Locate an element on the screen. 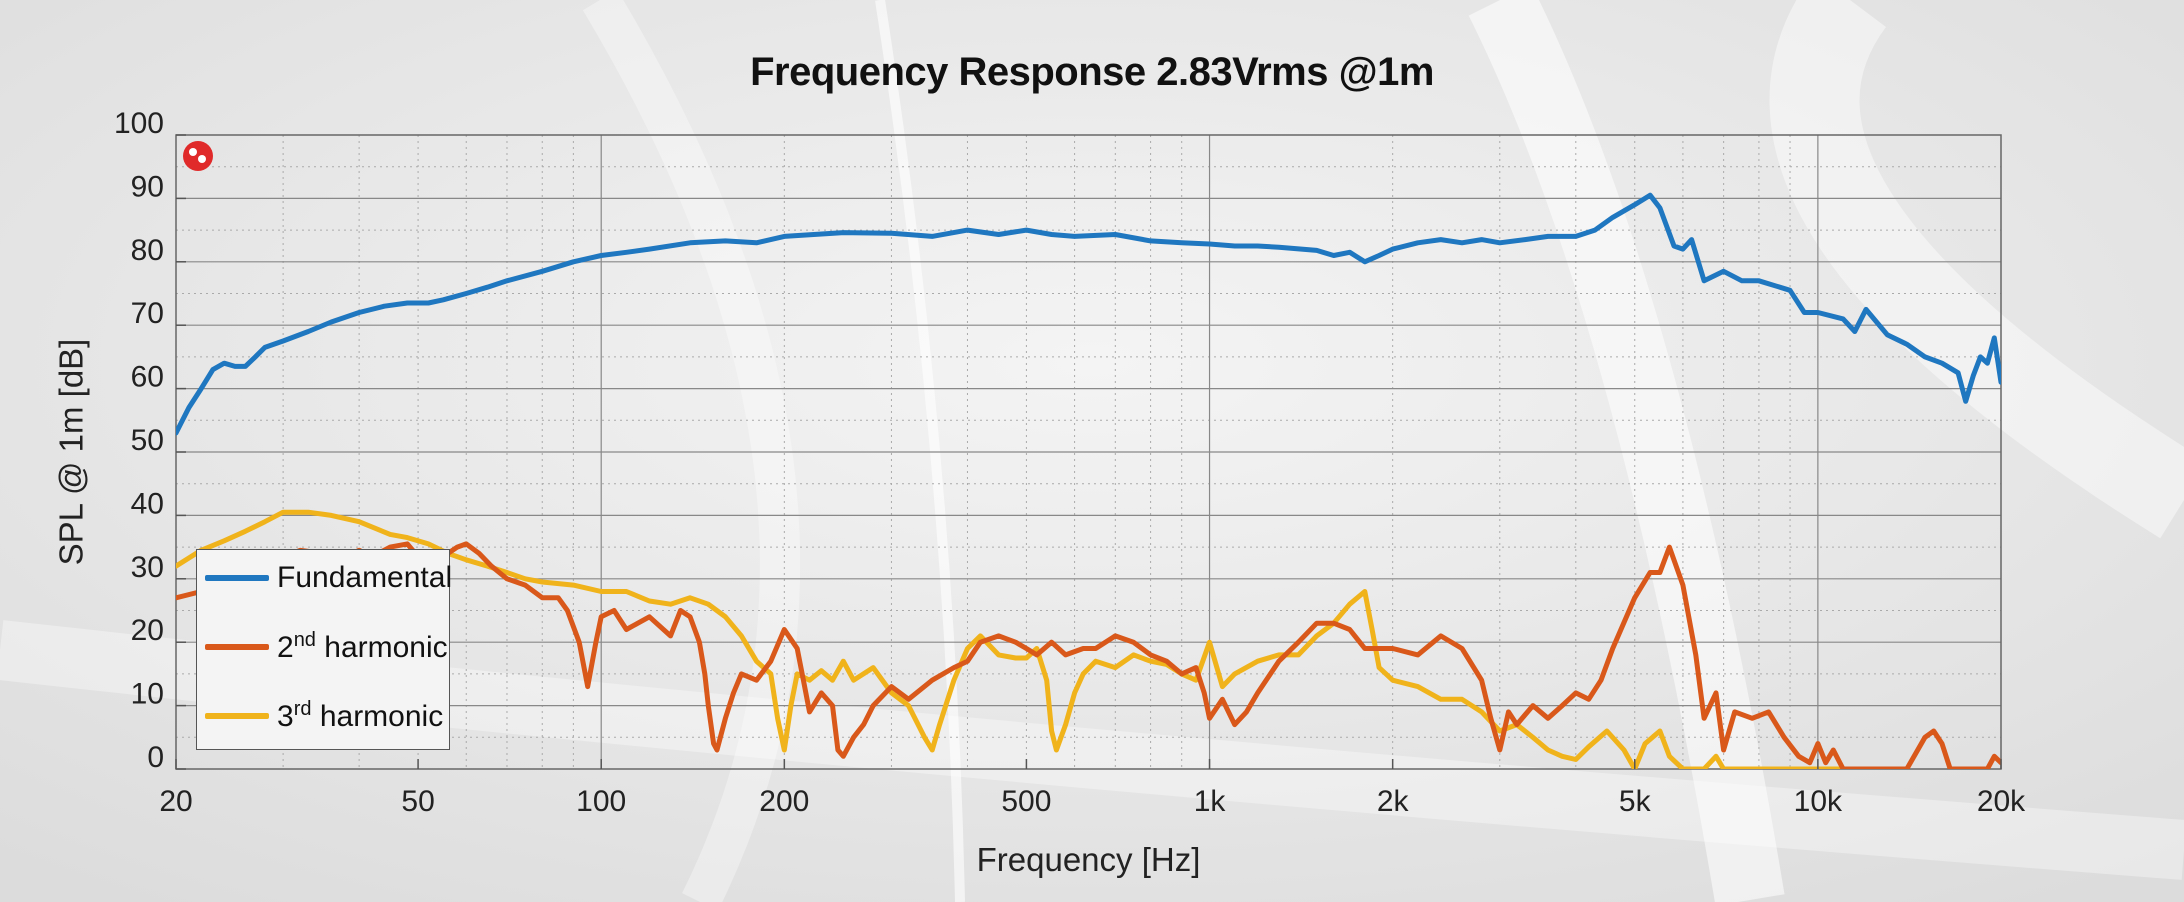  legend-swatch-2nd-harmonic is located at coordinates (237, 647).